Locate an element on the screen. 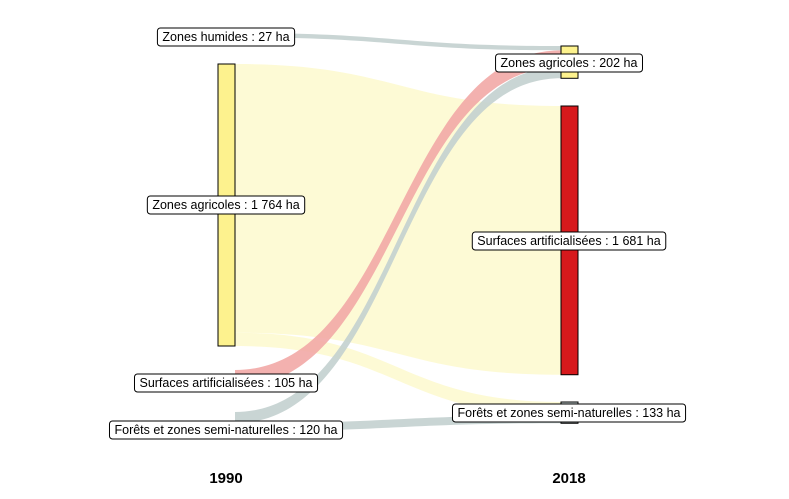  node-label-text: Zones humides : 27 ha is located at coordinates (225, 37).